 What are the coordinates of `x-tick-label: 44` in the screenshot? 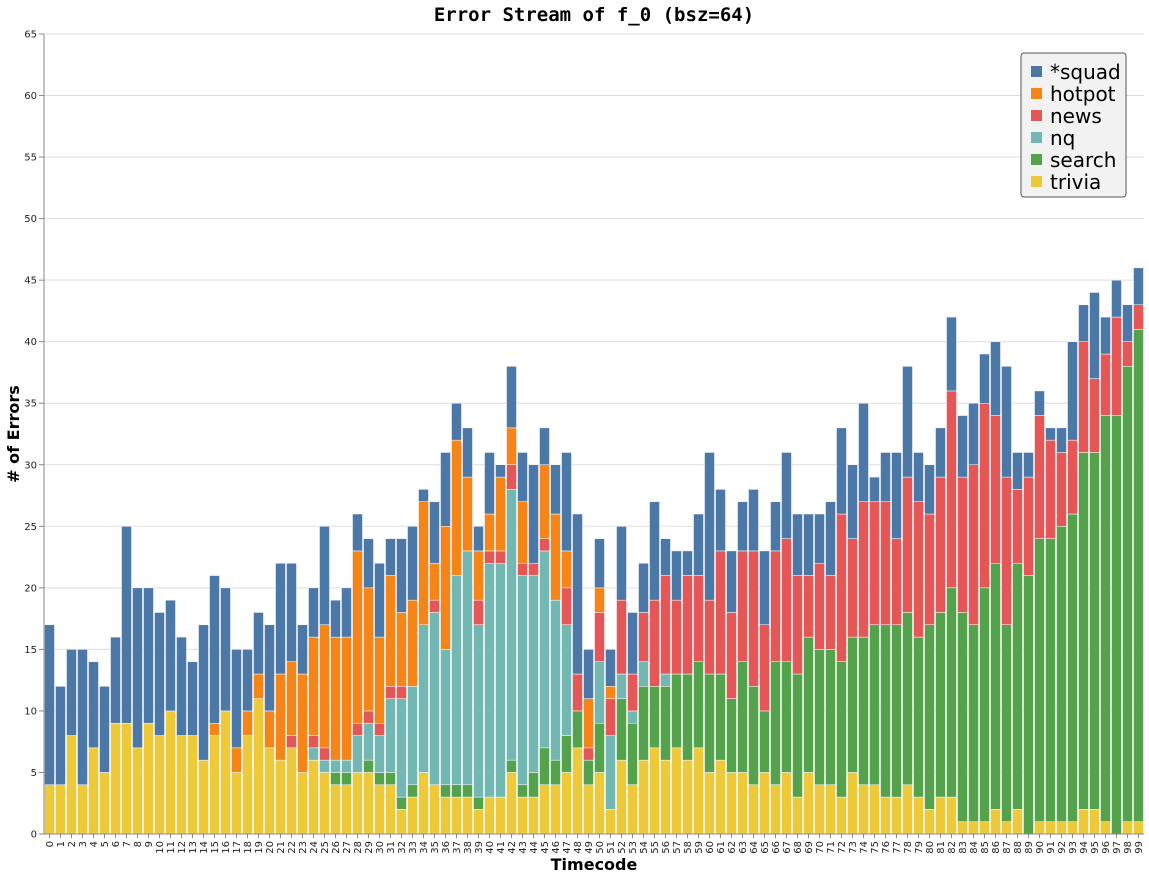 It's located at (534, 847).